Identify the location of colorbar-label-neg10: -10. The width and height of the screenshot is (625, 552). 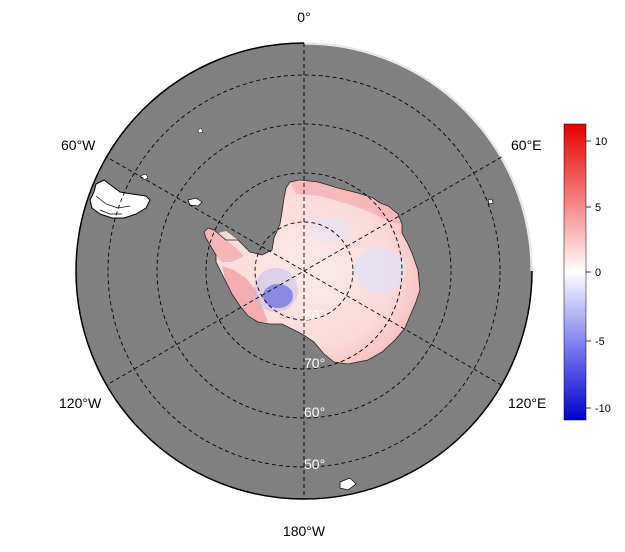
(603, 409).